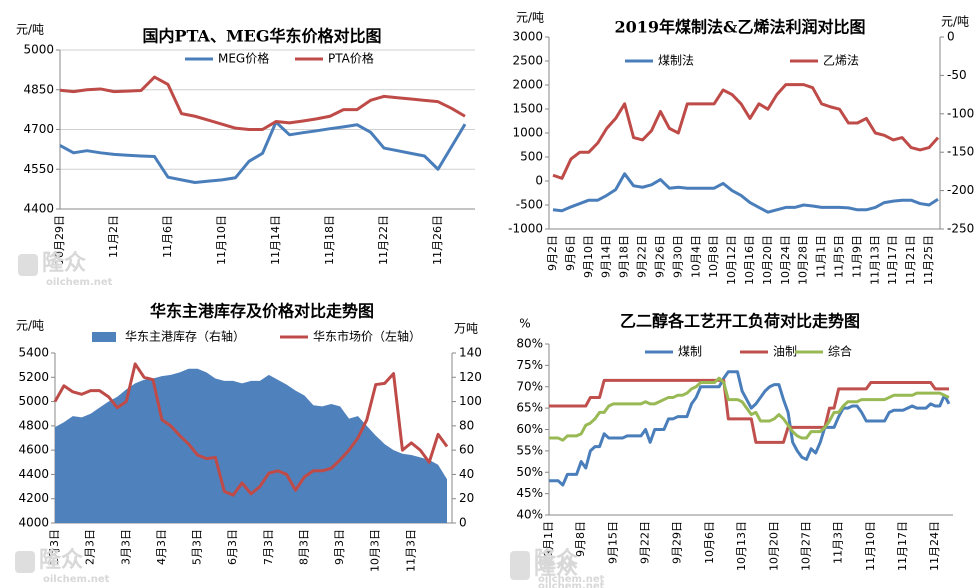  I want to click on x-tick-label: 11月24日, so click(934, 546).